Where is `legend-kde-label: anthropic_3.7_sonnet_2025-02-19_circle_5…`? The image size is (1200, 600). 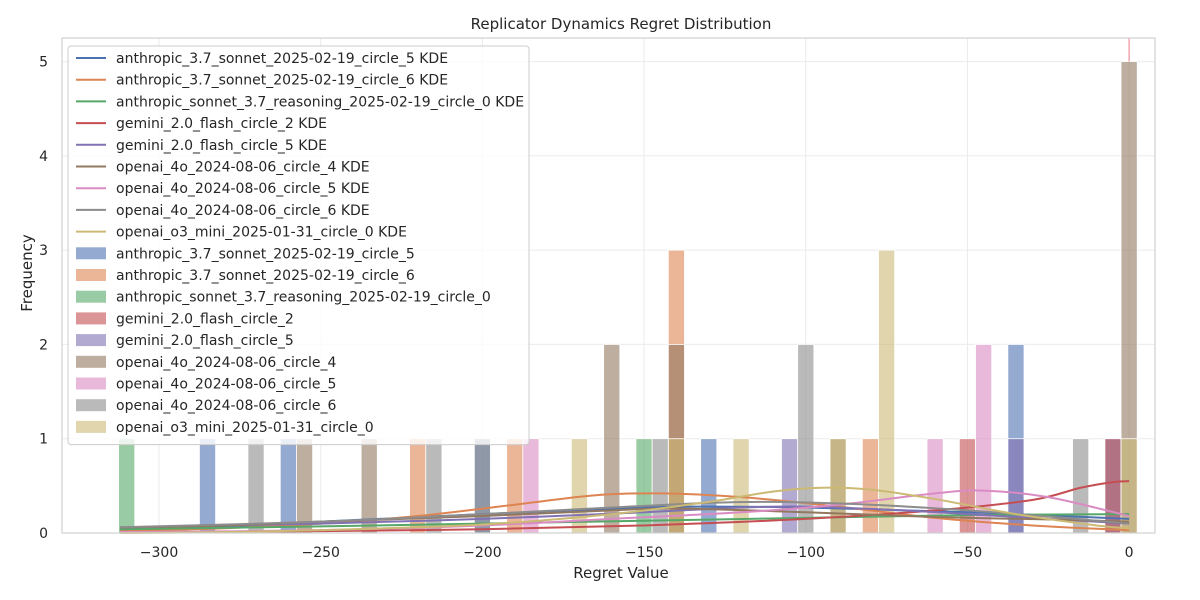
legend-kde-label: anthropic_3.7_sonnet_2025-02-19_circle_5… is located at coordinates (282, 59).